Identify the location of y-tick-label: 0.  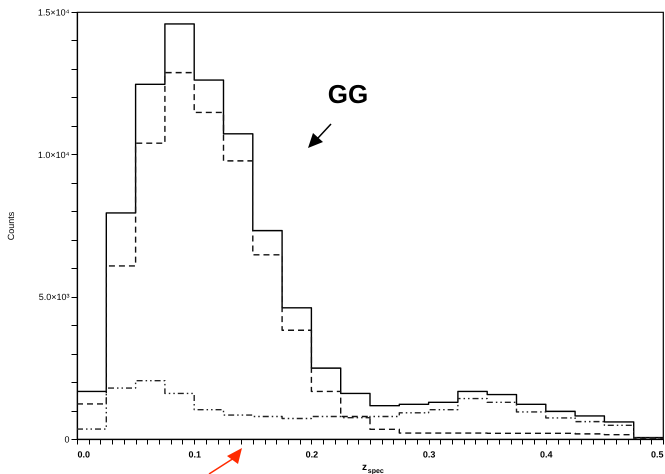
(67, 439).